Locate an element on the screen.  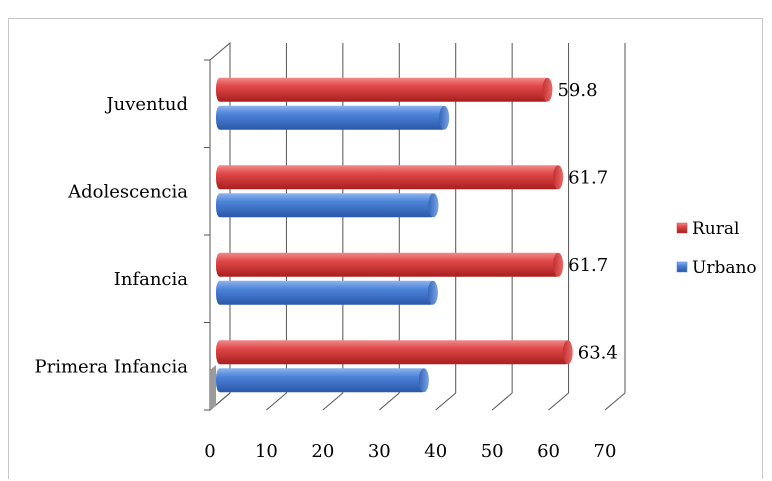
legend-label-rural: Rural is located at coordinates (715, 229).